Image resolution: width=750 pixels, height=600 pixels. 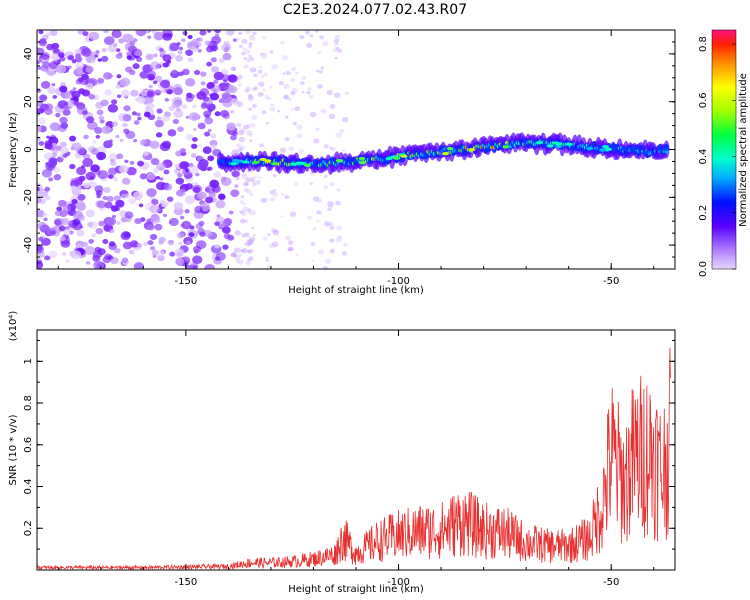 I want to click on spectrogram-band, so click(x=443, y=153).